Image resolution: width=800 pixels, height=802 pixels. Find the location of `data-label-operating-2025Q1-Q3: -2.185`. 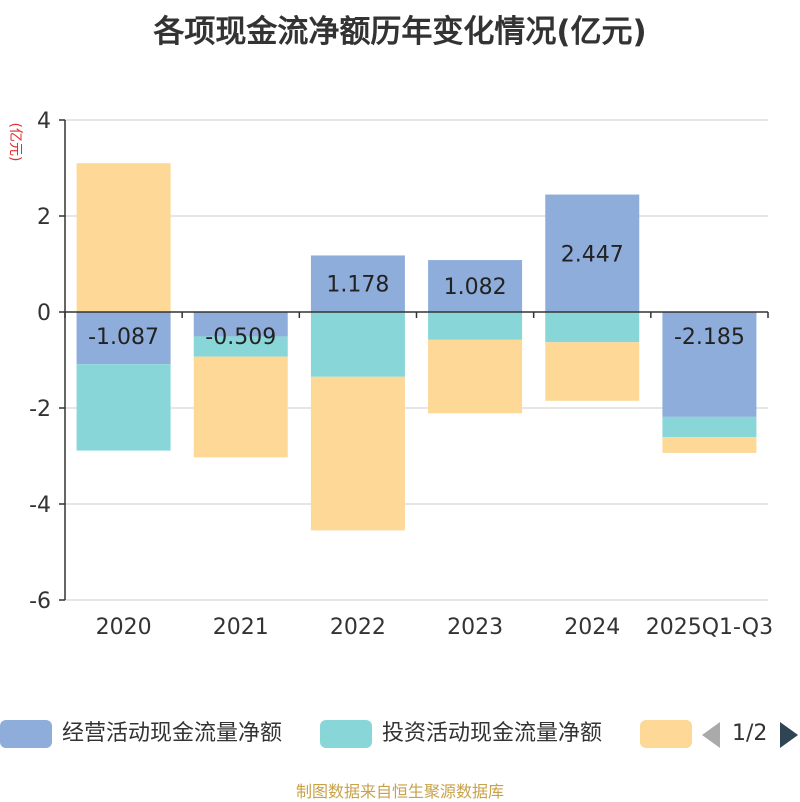

data-label-operating-2025Q1-Q3: -2.185 is located at coordinates (709, 337).